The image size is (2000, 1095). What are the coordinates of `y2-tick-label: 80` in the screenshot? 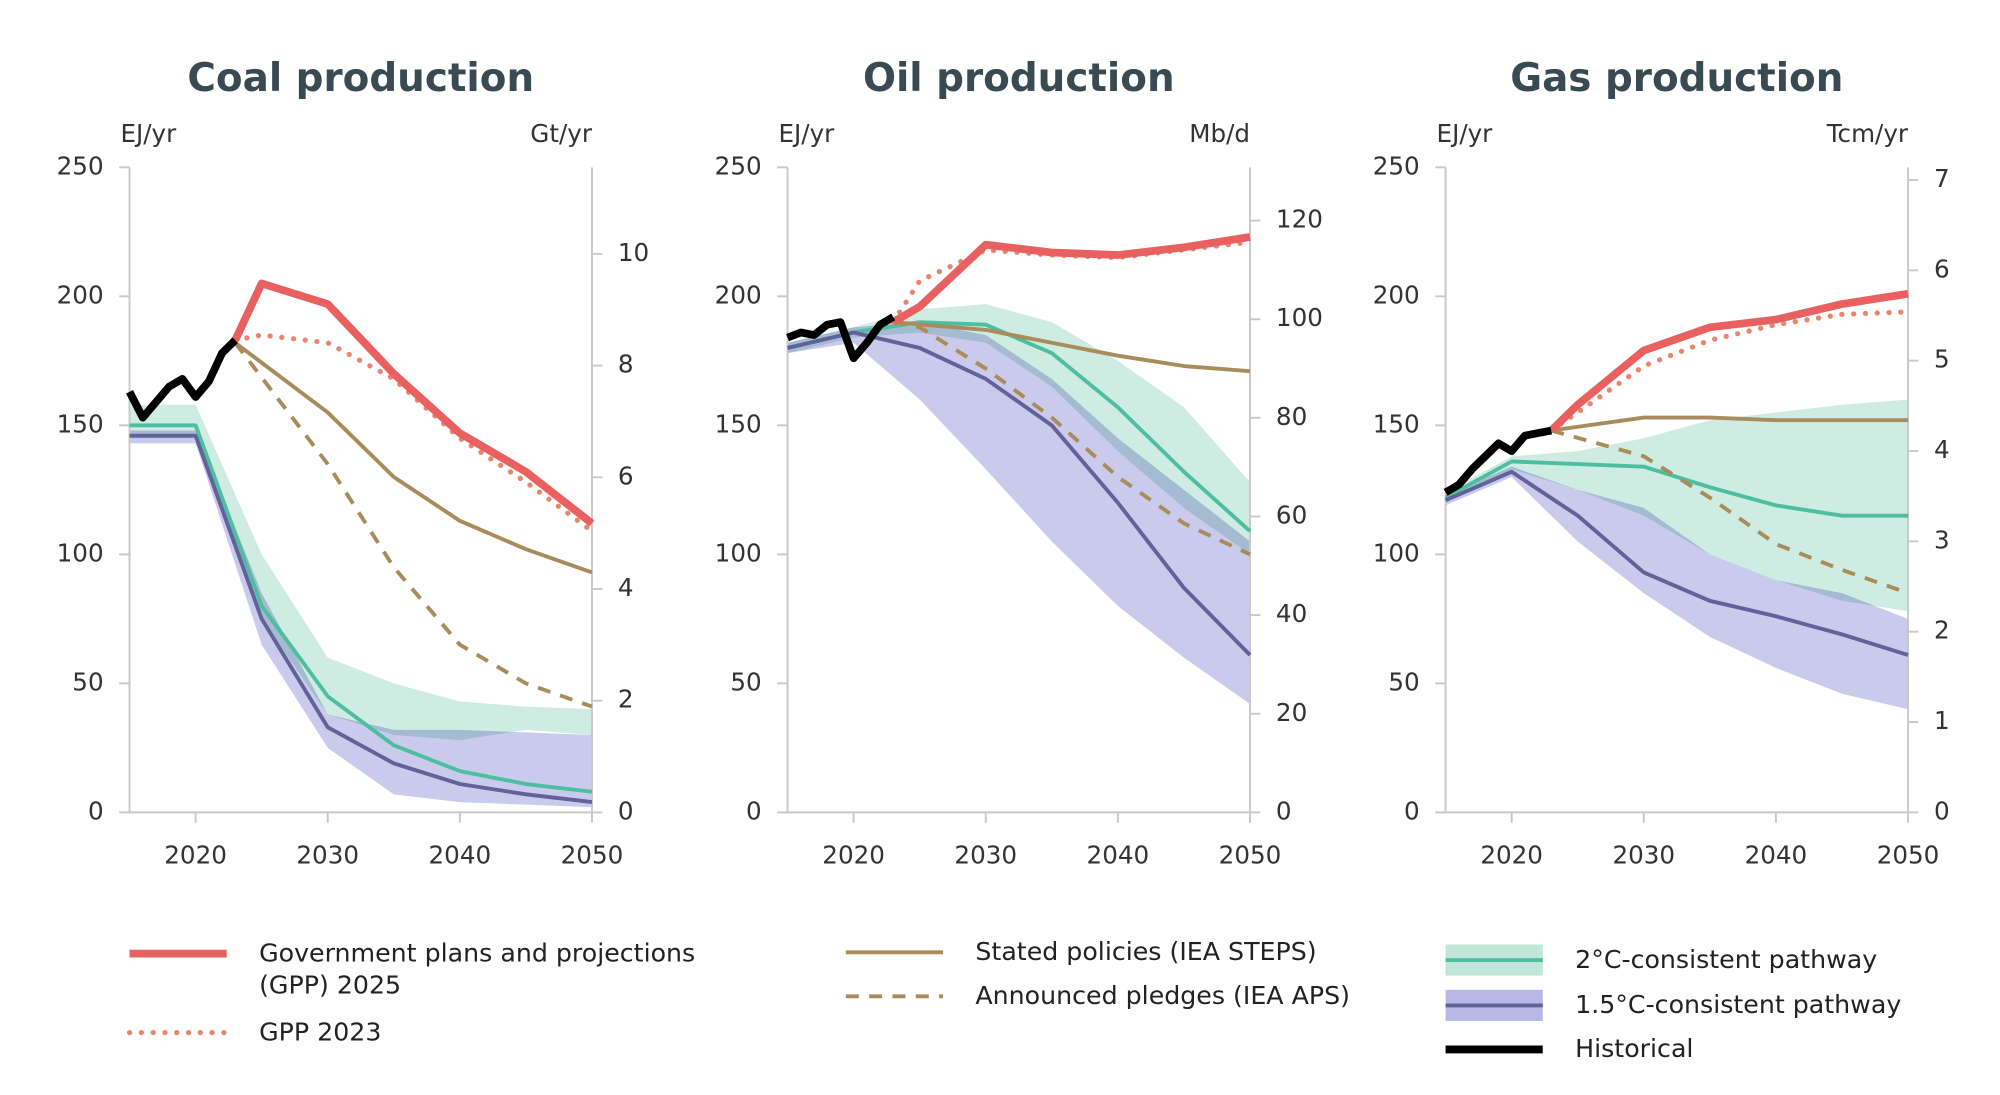 It's located at (1291, 416).